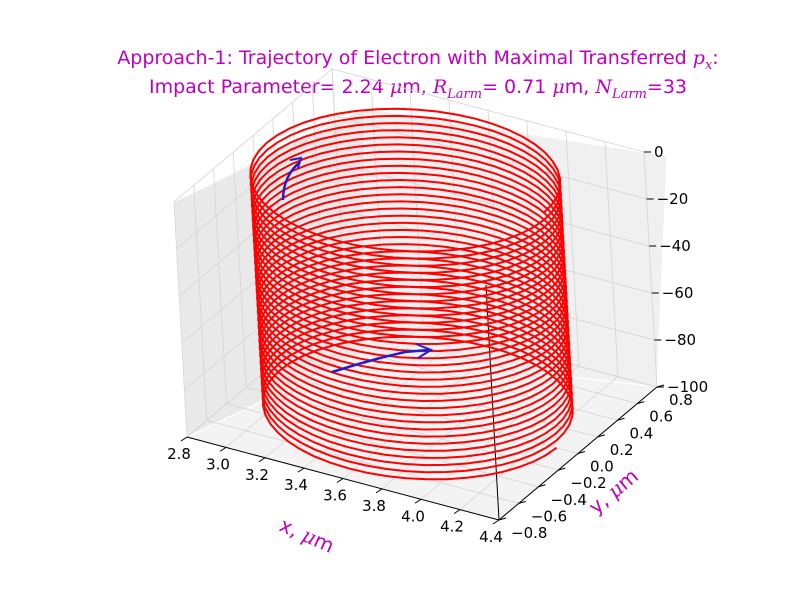 This screenshot has height=612, width=812. Describe the element at coordinates (675, 246) in the screenshot. I see `z-tick-label: −40` at that location.